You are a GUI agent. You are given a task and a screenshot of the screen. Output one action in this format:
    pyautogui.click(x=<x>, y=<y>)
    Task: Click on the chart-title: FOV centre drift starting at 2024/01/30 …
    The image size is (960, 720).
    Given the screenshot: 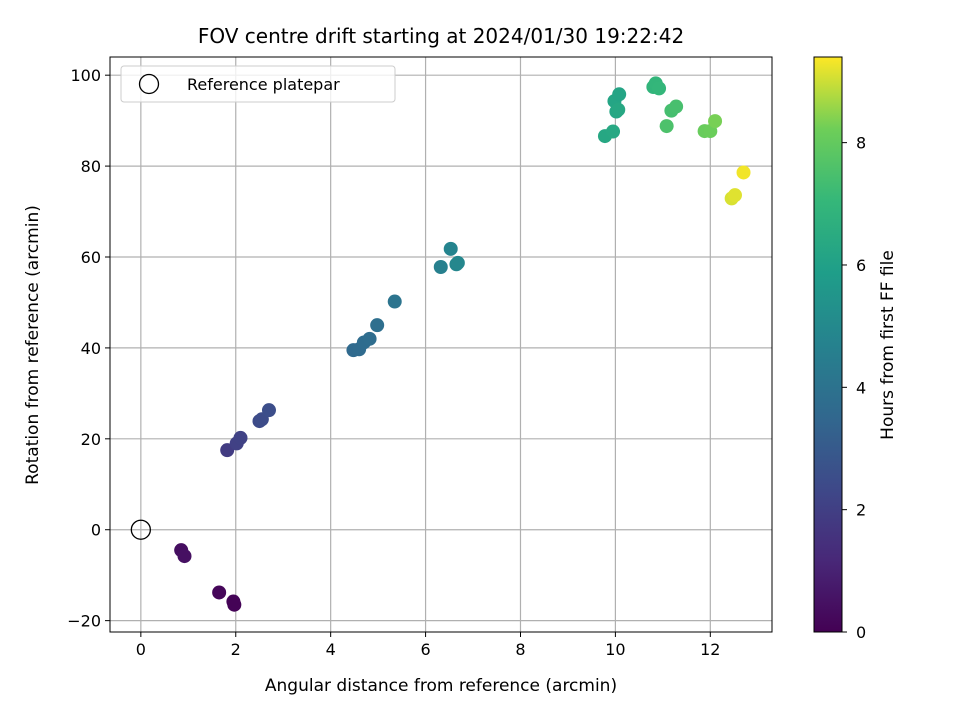 What is the action you would take?
    pyautogui.click(x=441, y=36)
    